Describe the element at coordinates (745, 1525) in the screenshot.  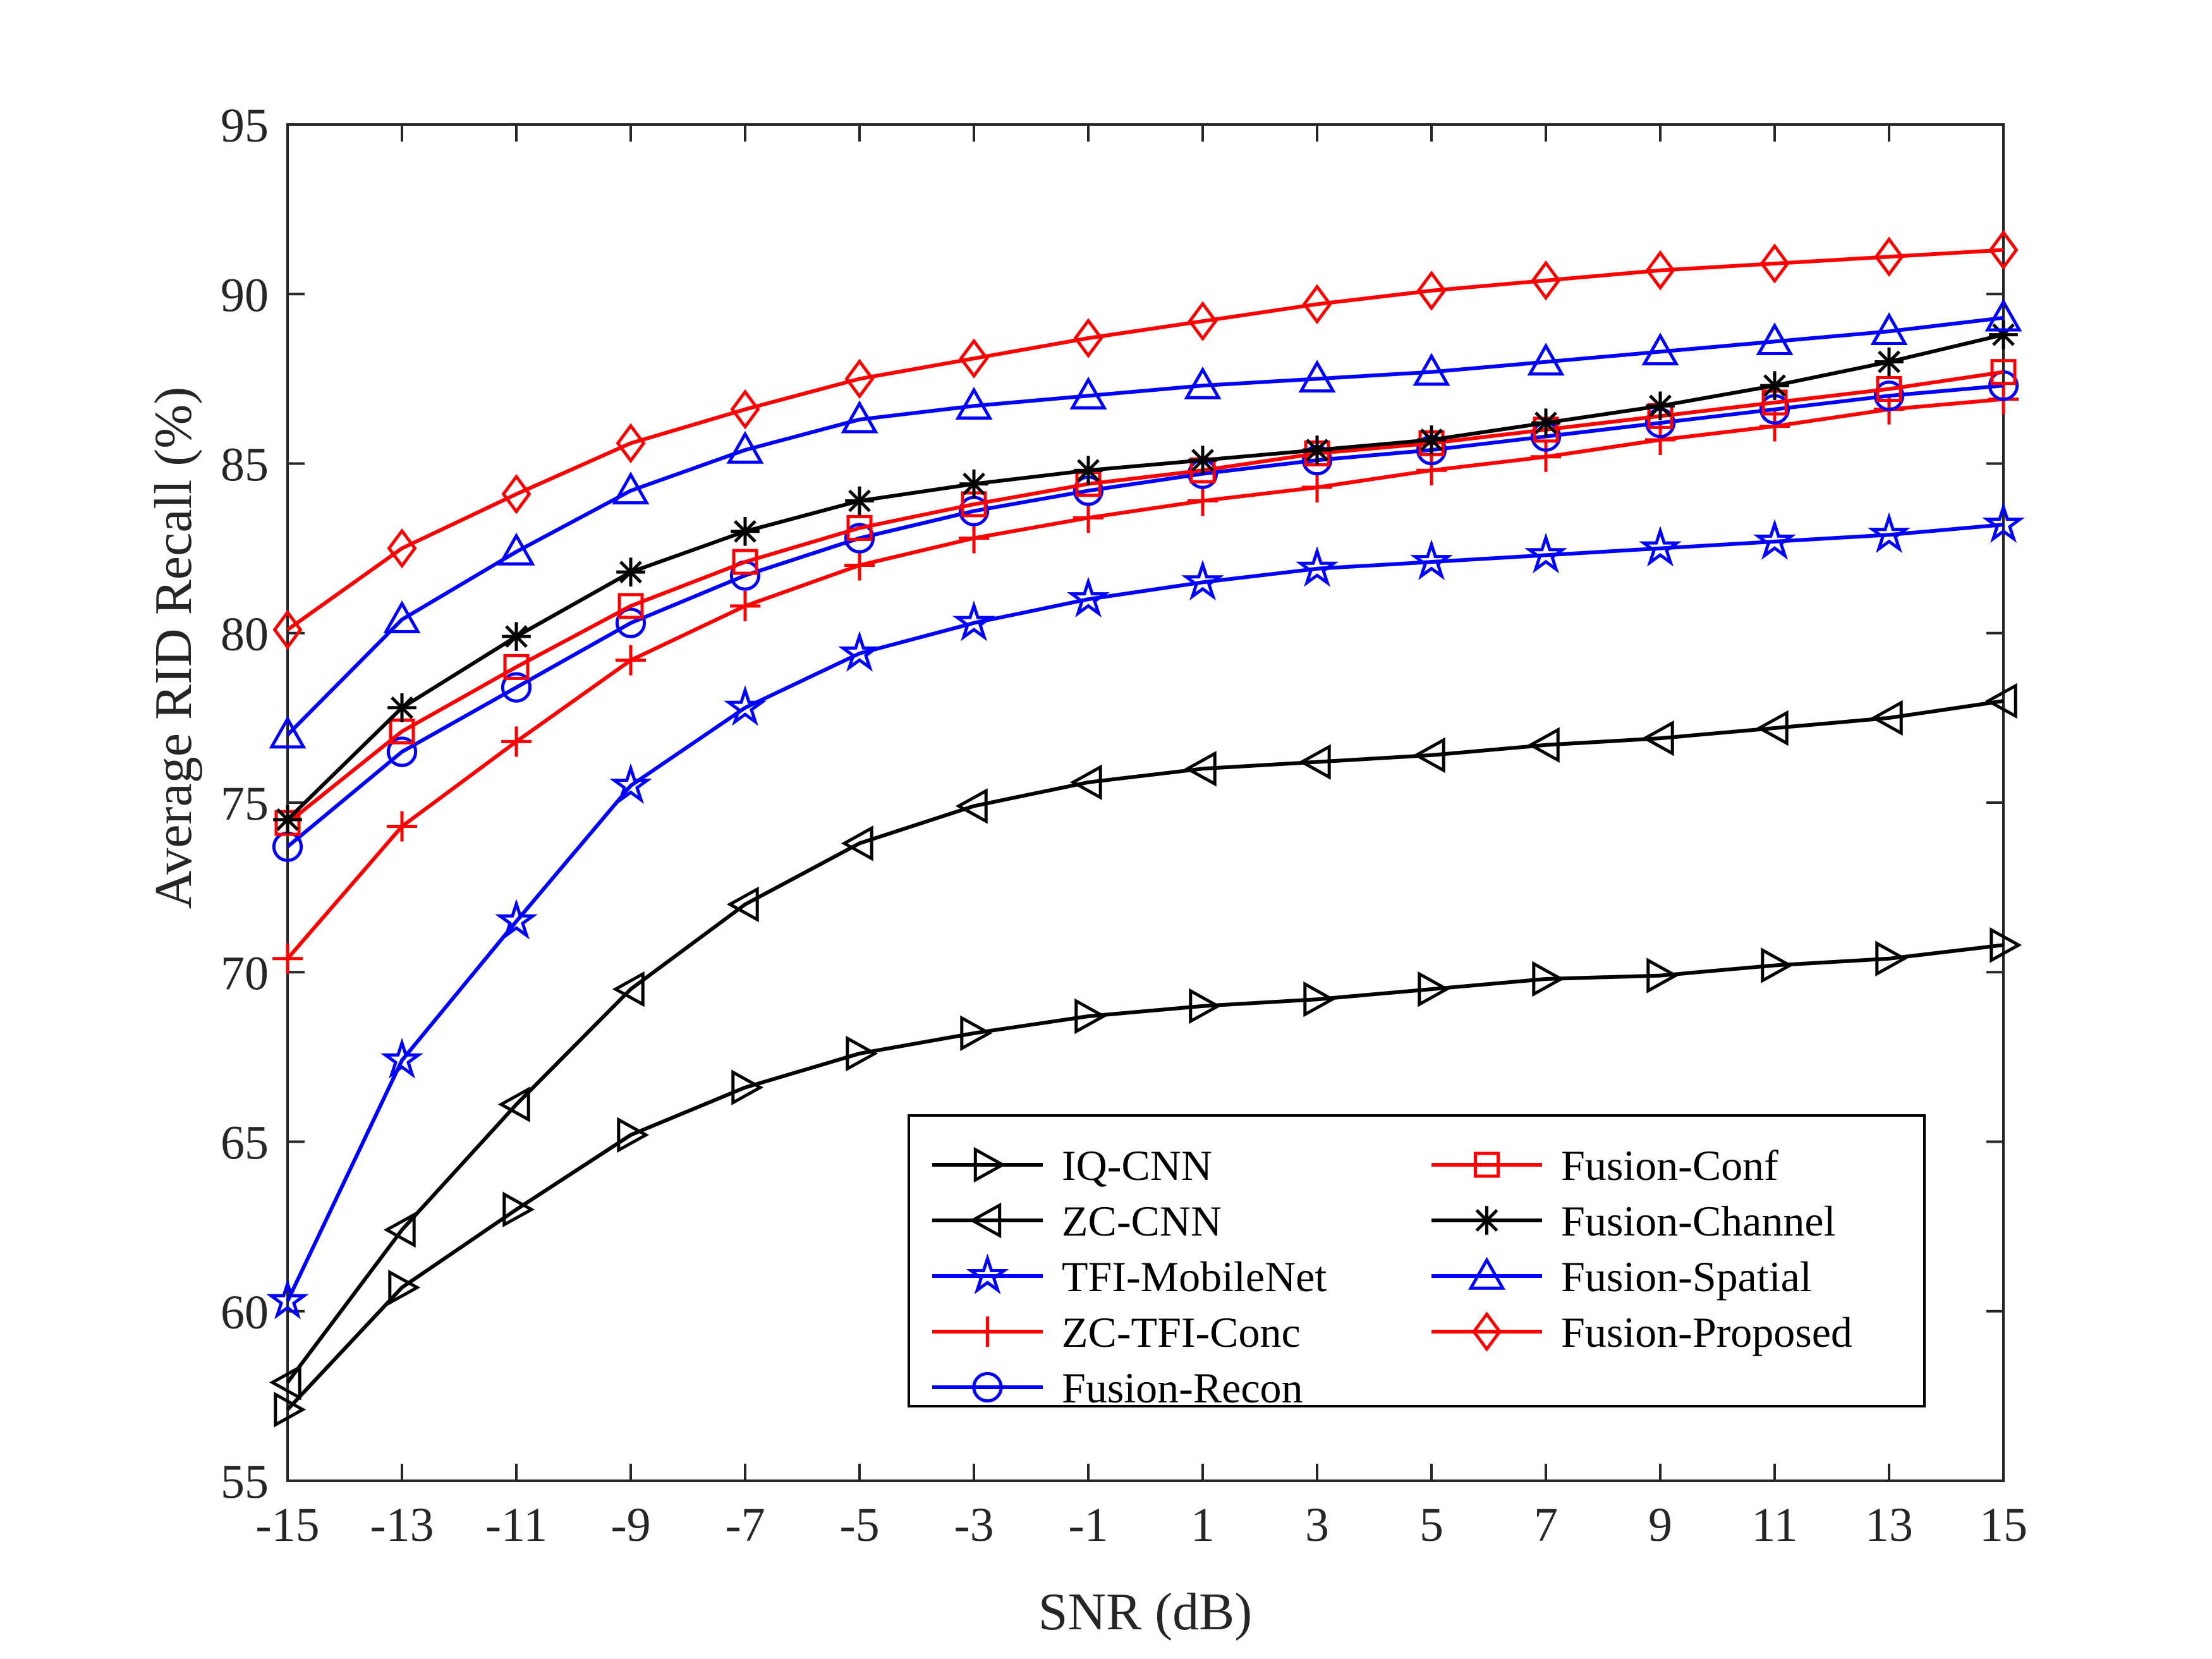
I see `x-tick-label: -7` at that location.